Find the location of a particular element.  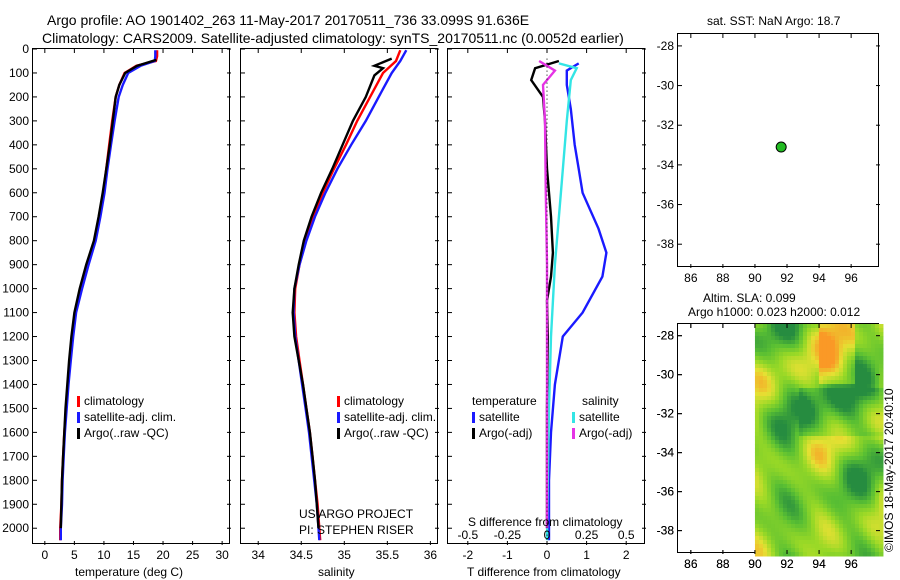

legend-heading-temperature: temperature is located at coordinates (504, 401).